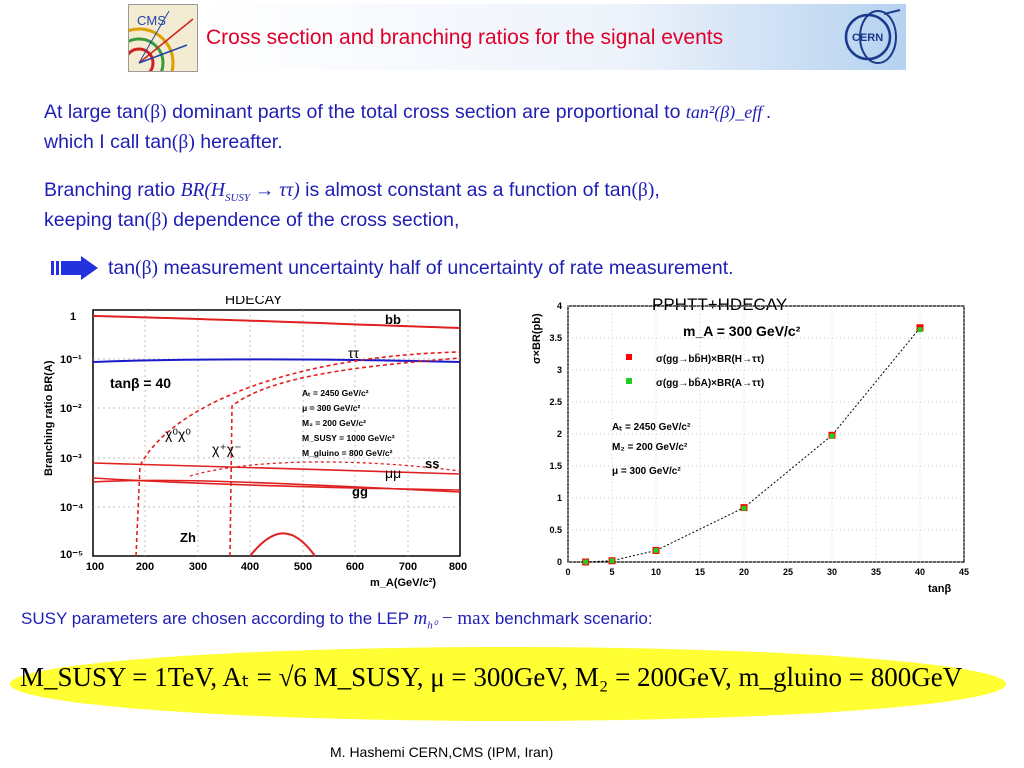 The width and height of the screenshot is (1024, 768). I want to click on label-chipm: χ⁺χ⁻, so click(226, 449).